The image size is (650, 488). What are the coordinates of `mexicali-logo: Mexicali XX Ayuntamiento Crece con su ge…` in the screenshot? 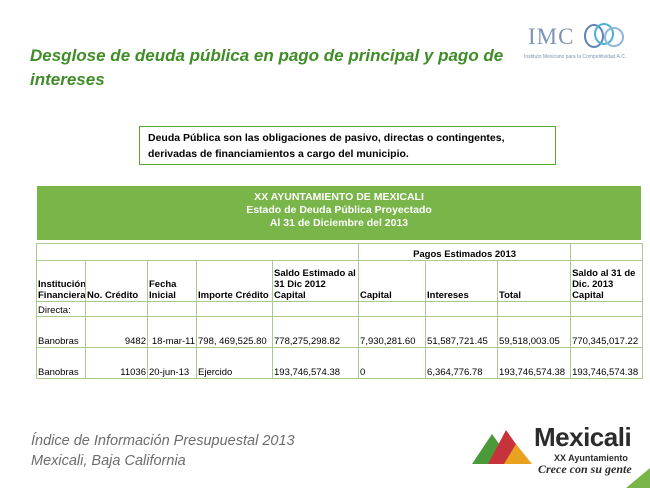 It's located at (559, 450).